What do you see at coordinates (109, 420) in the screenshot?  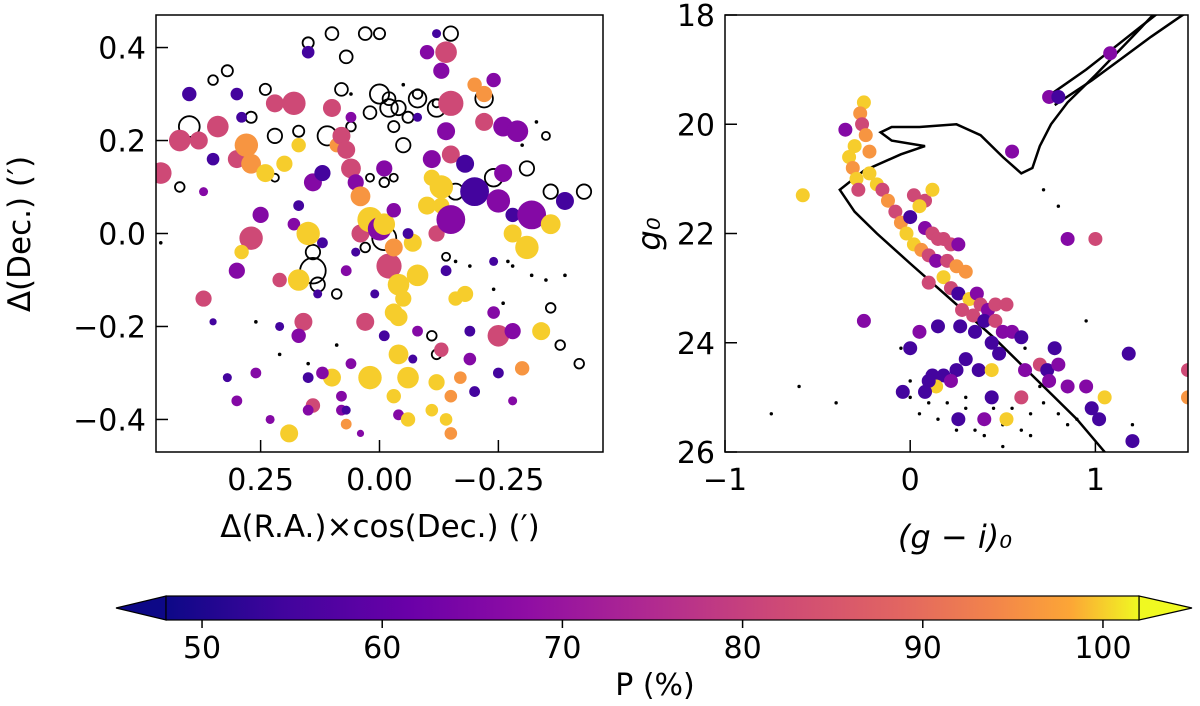 I see `left-y-tick-label: −0.4` at bounding box center [109, 420].